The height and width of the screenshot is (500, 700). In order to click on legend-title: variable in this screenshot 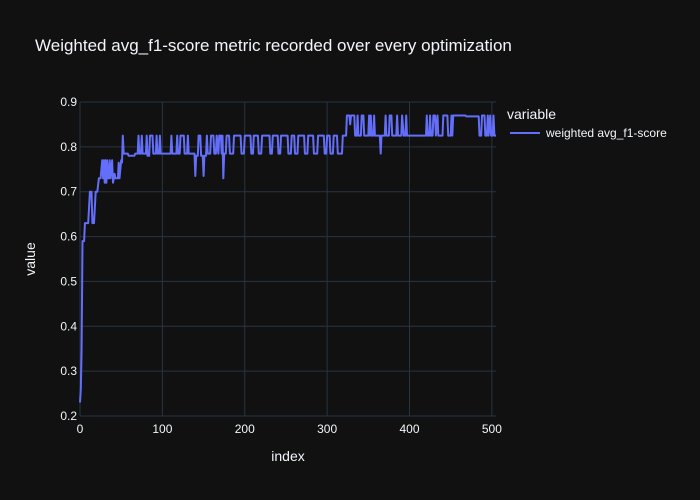, I will do `click(531, 114)`.